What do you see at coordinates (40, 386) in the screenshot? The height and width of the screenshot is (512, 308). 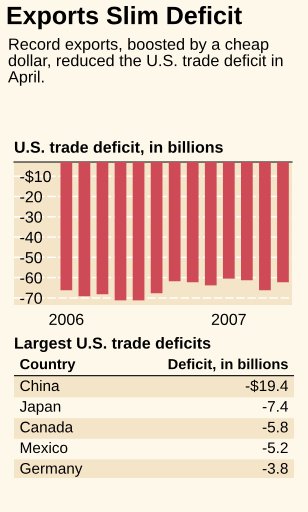 I see `category-label: China` at bounding box center [40, 386].